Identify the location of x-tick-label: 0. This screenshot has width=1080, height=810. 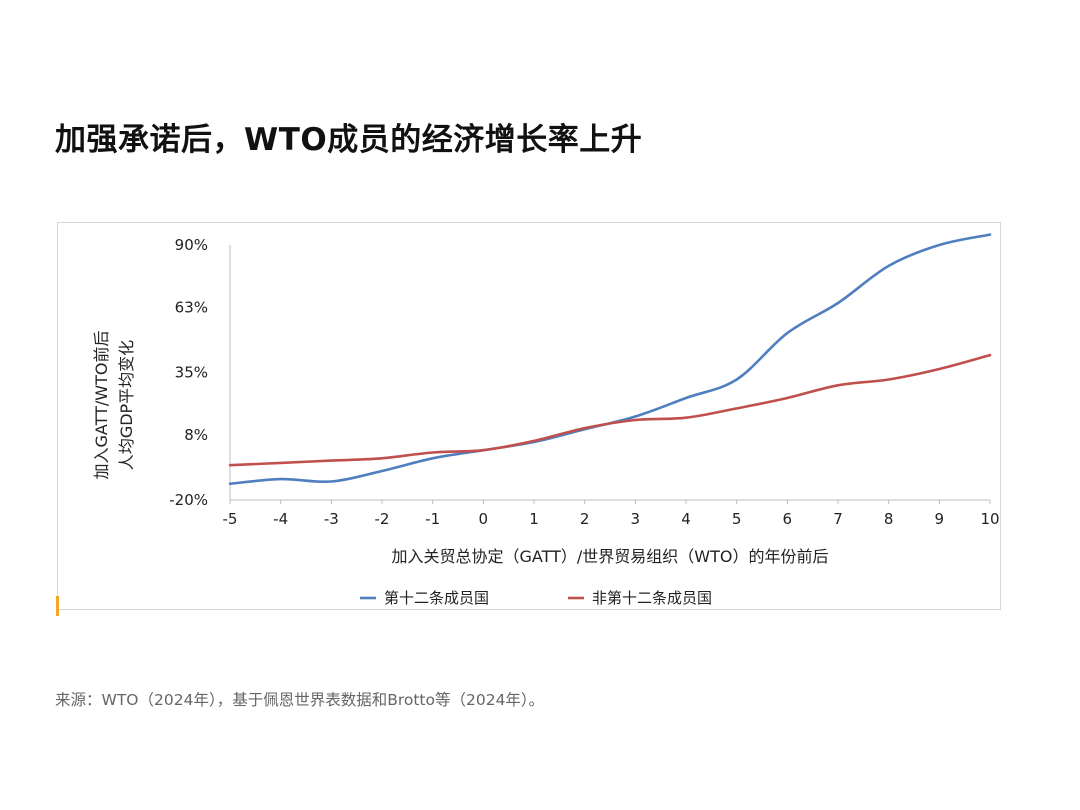
(484, 519).